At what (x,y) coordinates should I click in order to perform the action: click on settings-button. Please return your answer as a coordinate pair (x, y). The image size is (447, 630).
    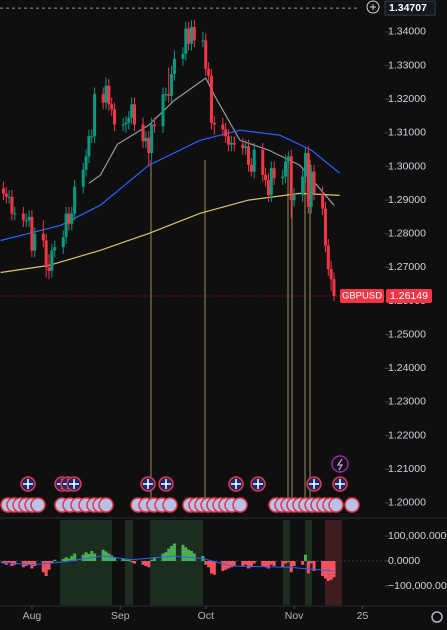
    Looking at the image, I should click on (437, 617).